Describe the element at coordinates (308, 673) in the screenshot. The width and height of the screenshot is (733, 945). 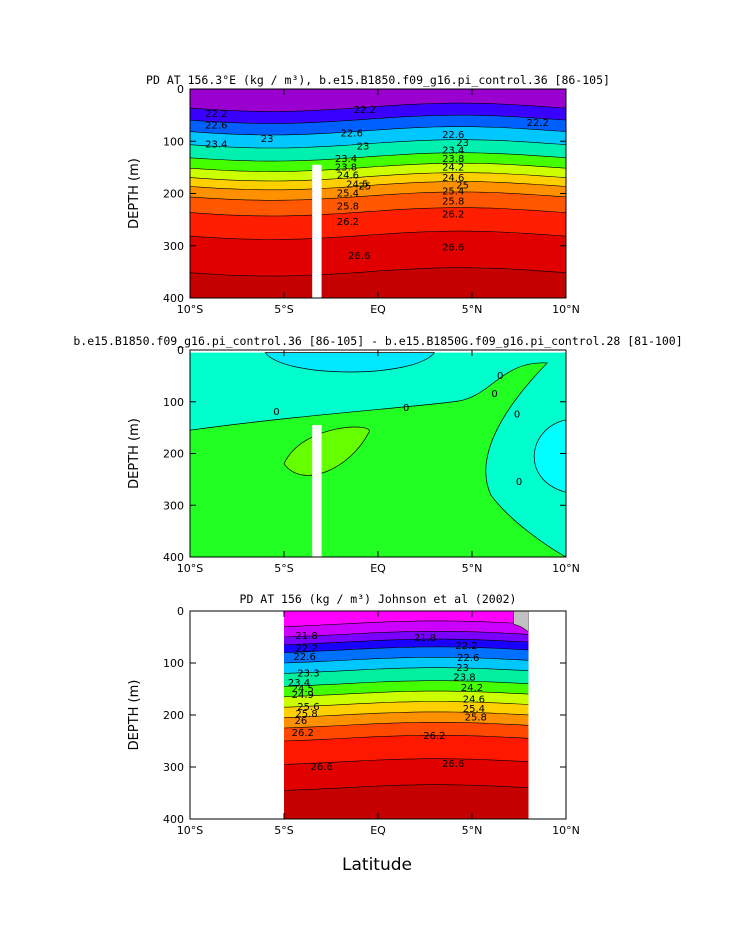
I see `contour-label: 23.3` at that location.